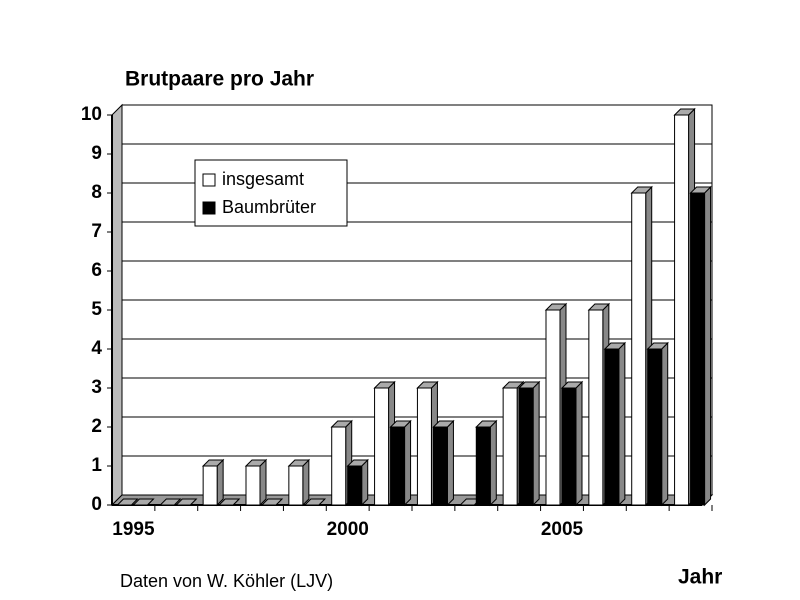 Image resolution: width=800 pixels, height=600 pixels. I want to click on y-tick-label: 0, so click(96, 504).